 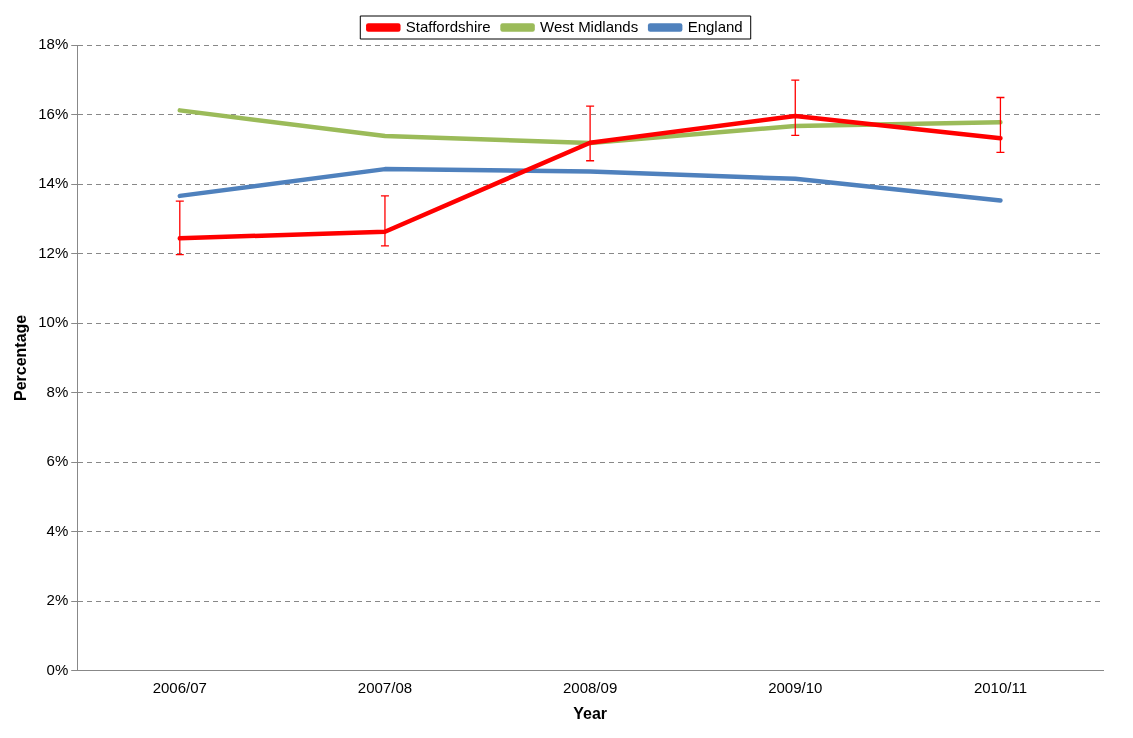 What do you see at coordinates (53, 44) in the screenshot?
I see `y-tick-label: 18%` at bounding box center [53, 44].